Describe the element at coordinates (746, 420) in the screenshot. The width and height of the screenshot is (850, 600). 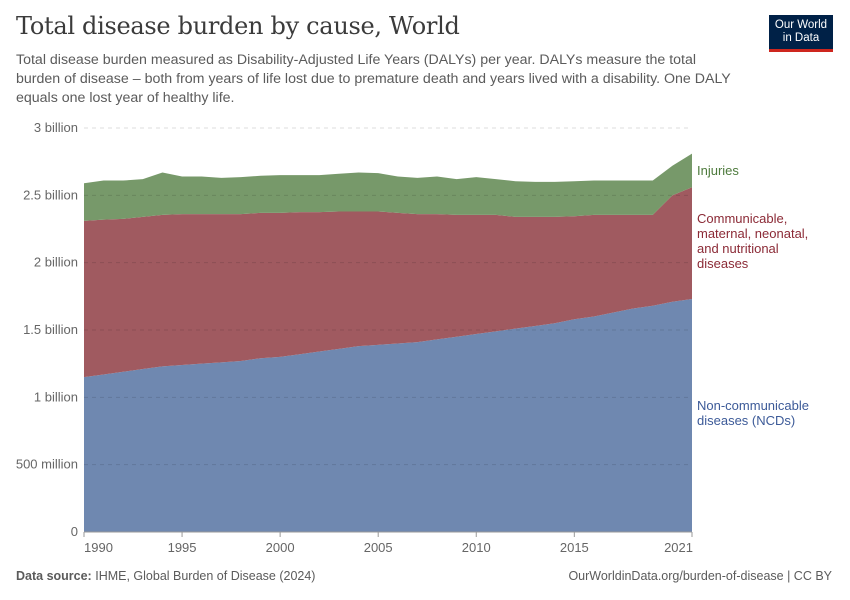
I see `series-label-0: diseases (NCDs)` at that location.